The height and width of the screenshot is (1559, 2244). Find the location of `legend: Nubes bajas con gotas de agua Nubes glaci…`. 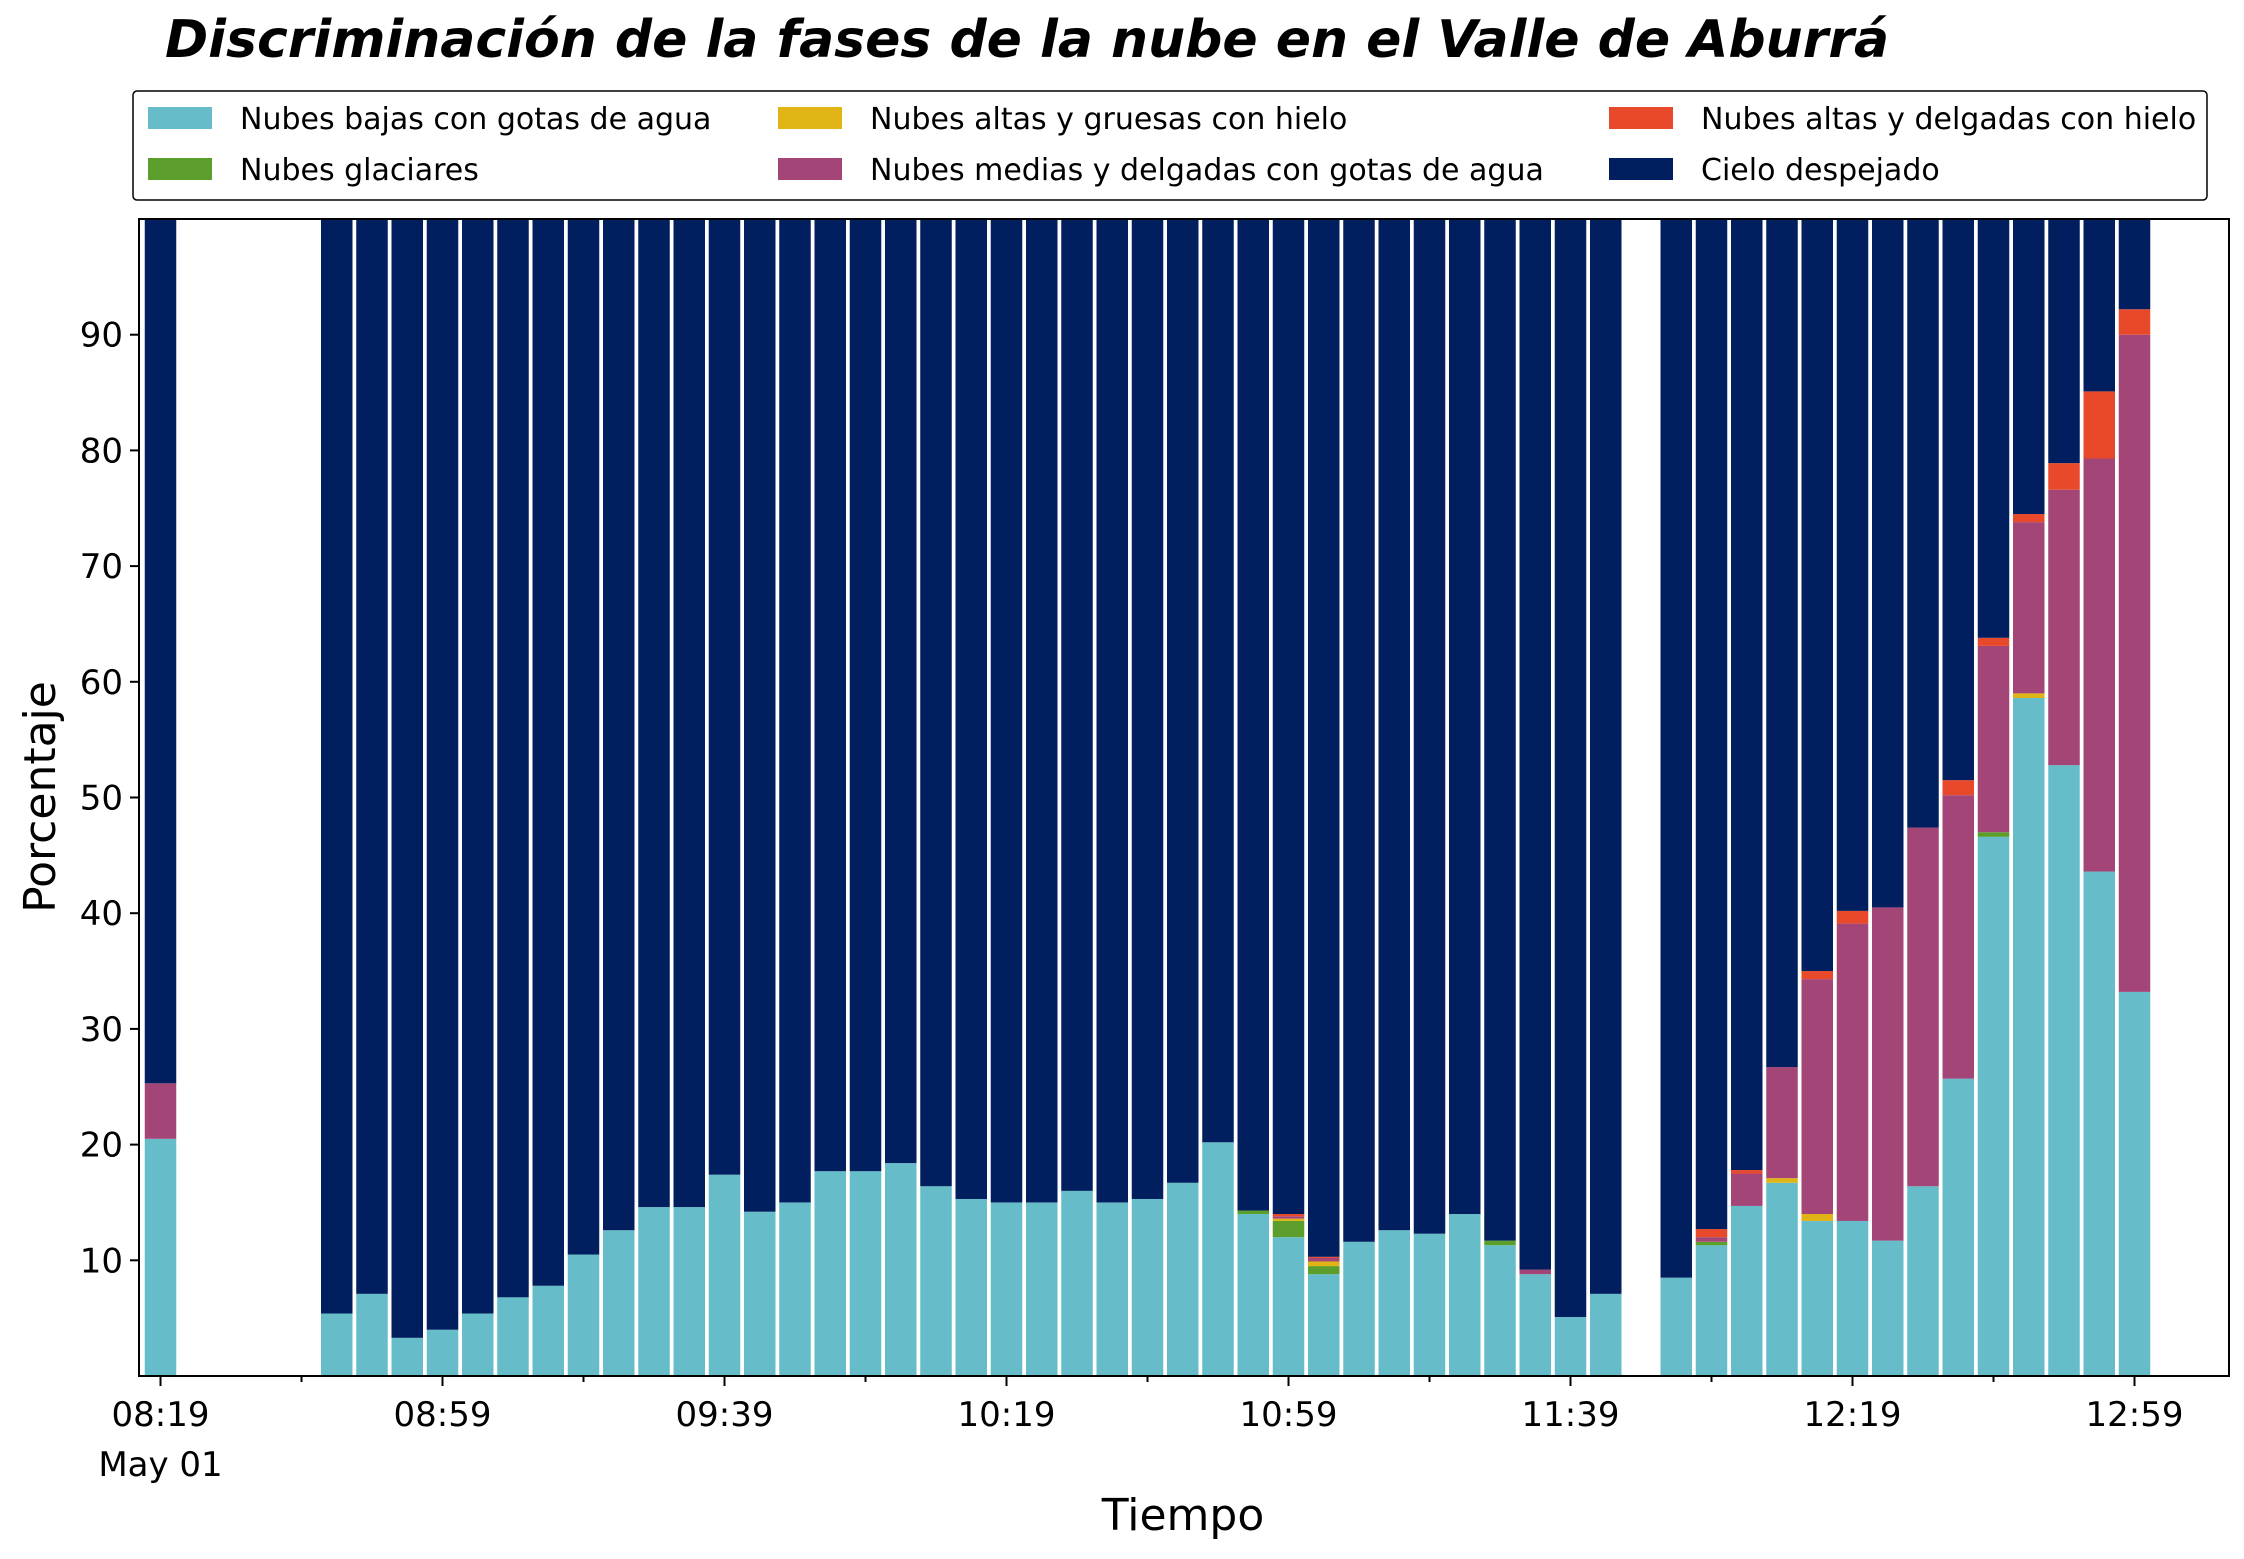

legend: Nubes bajas con gotas de agua Nubes glaci… is located at coordinates (1170, 145).